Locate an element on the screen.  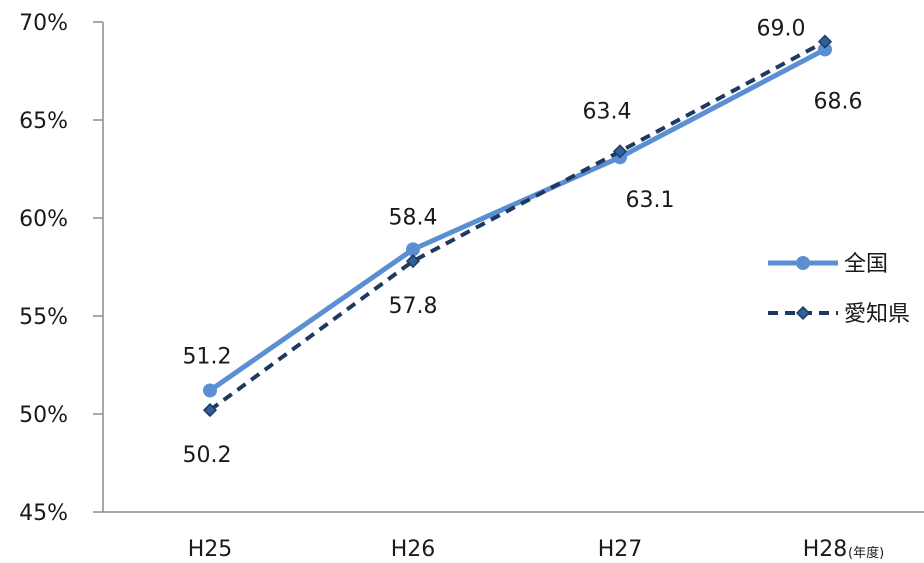
data-label: 57.8 is located at coordinates (413, 306).